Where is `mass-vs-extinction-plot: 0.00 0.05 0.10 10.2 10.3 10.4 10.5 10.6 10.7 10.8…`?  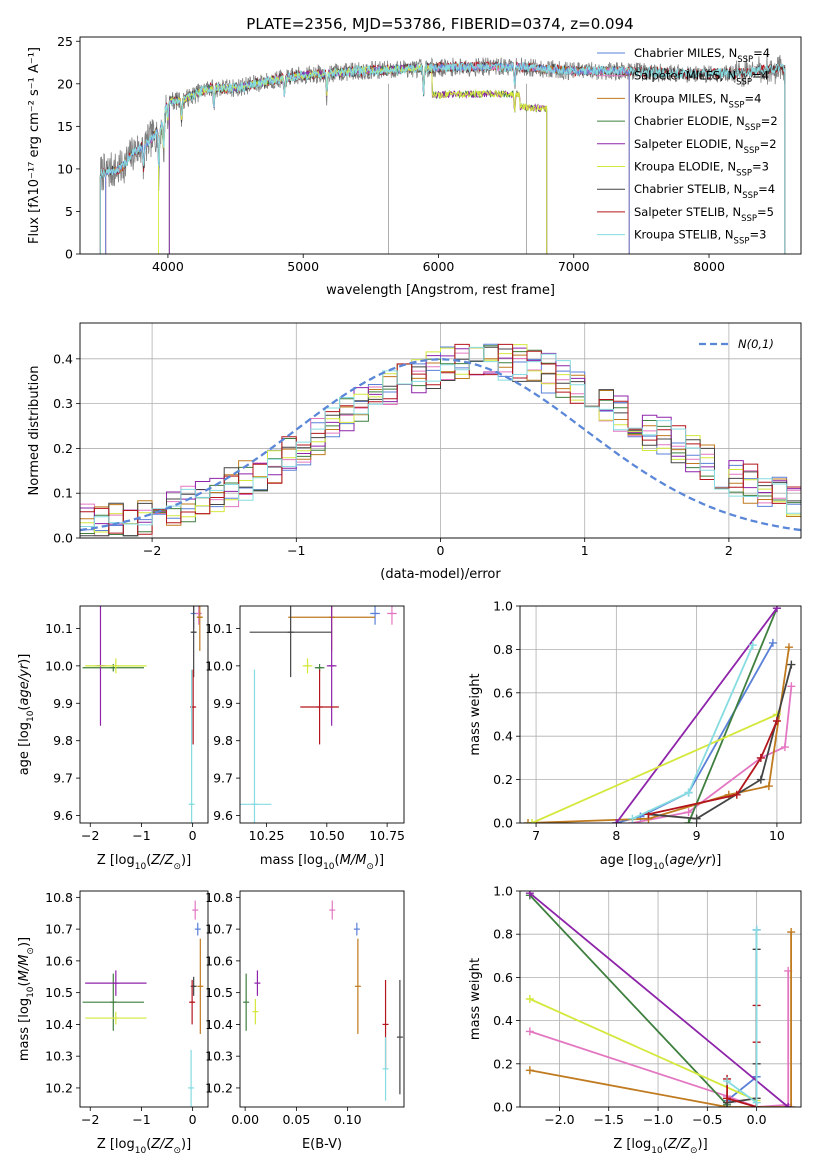
mass-vs-extinction-plot: 0.00 0.05 0.10 10.2 10.3 10.4 10.5 10.6 10.7 10.8… is located at coordinates (305, 1021).